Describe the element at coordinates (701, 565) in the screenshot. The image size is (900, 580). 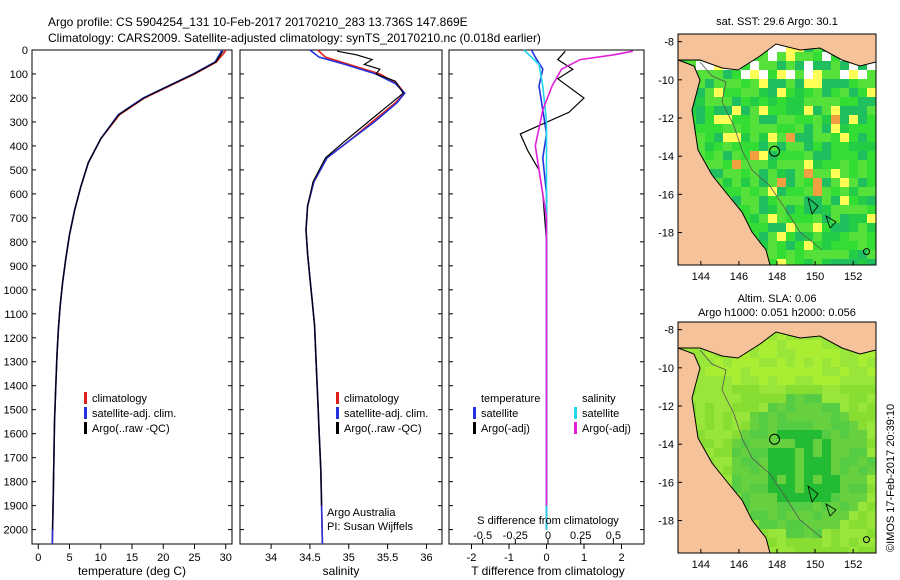
I see `longitude-tick-label: 144` at that location.